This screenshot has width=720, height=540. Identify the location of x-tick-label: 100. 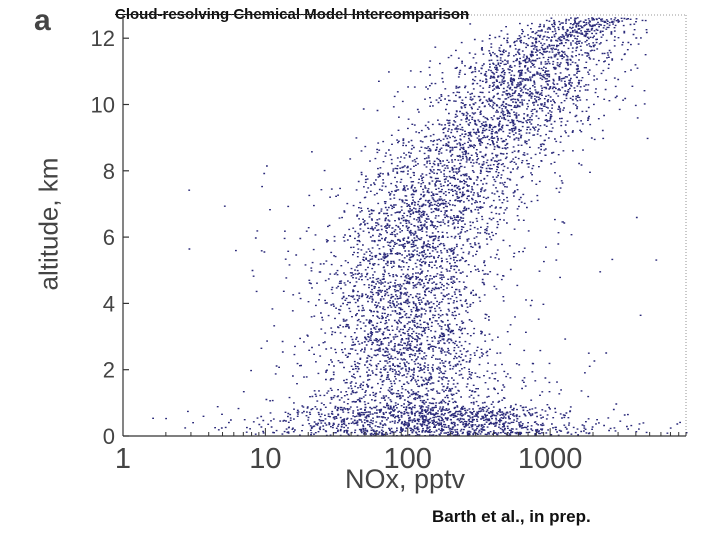
(408, 459).